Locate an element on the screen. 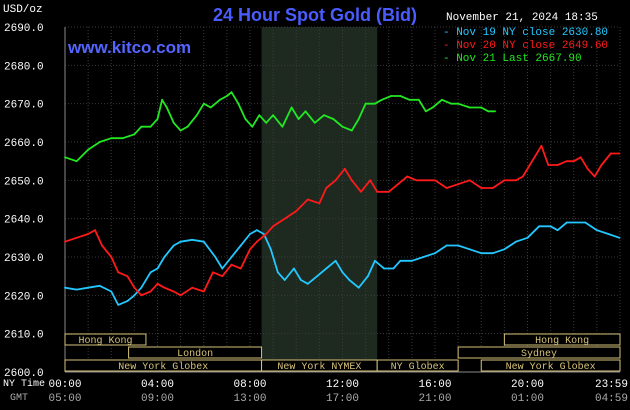 This screenshot has width=630, height=410. session-label: London is located at coordinates (195, 354).